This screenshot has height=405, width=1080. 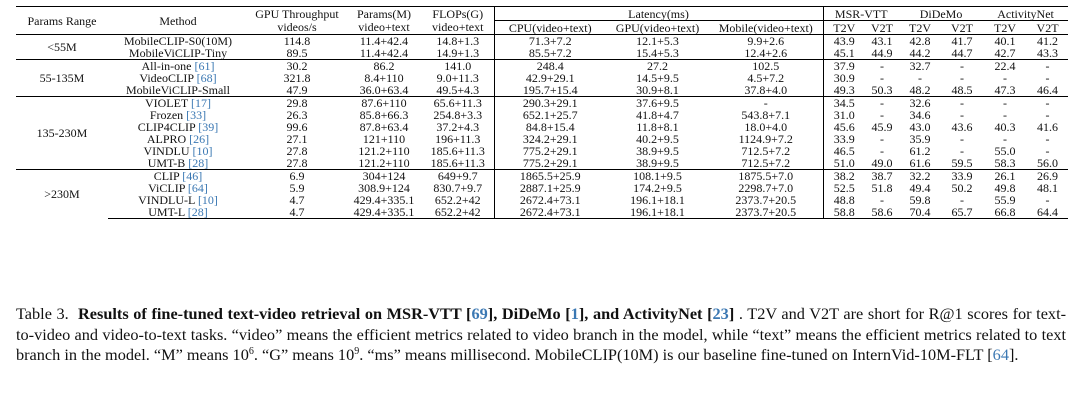 I want to click on caption-sup-g: 9, so click(x=357, y=351).